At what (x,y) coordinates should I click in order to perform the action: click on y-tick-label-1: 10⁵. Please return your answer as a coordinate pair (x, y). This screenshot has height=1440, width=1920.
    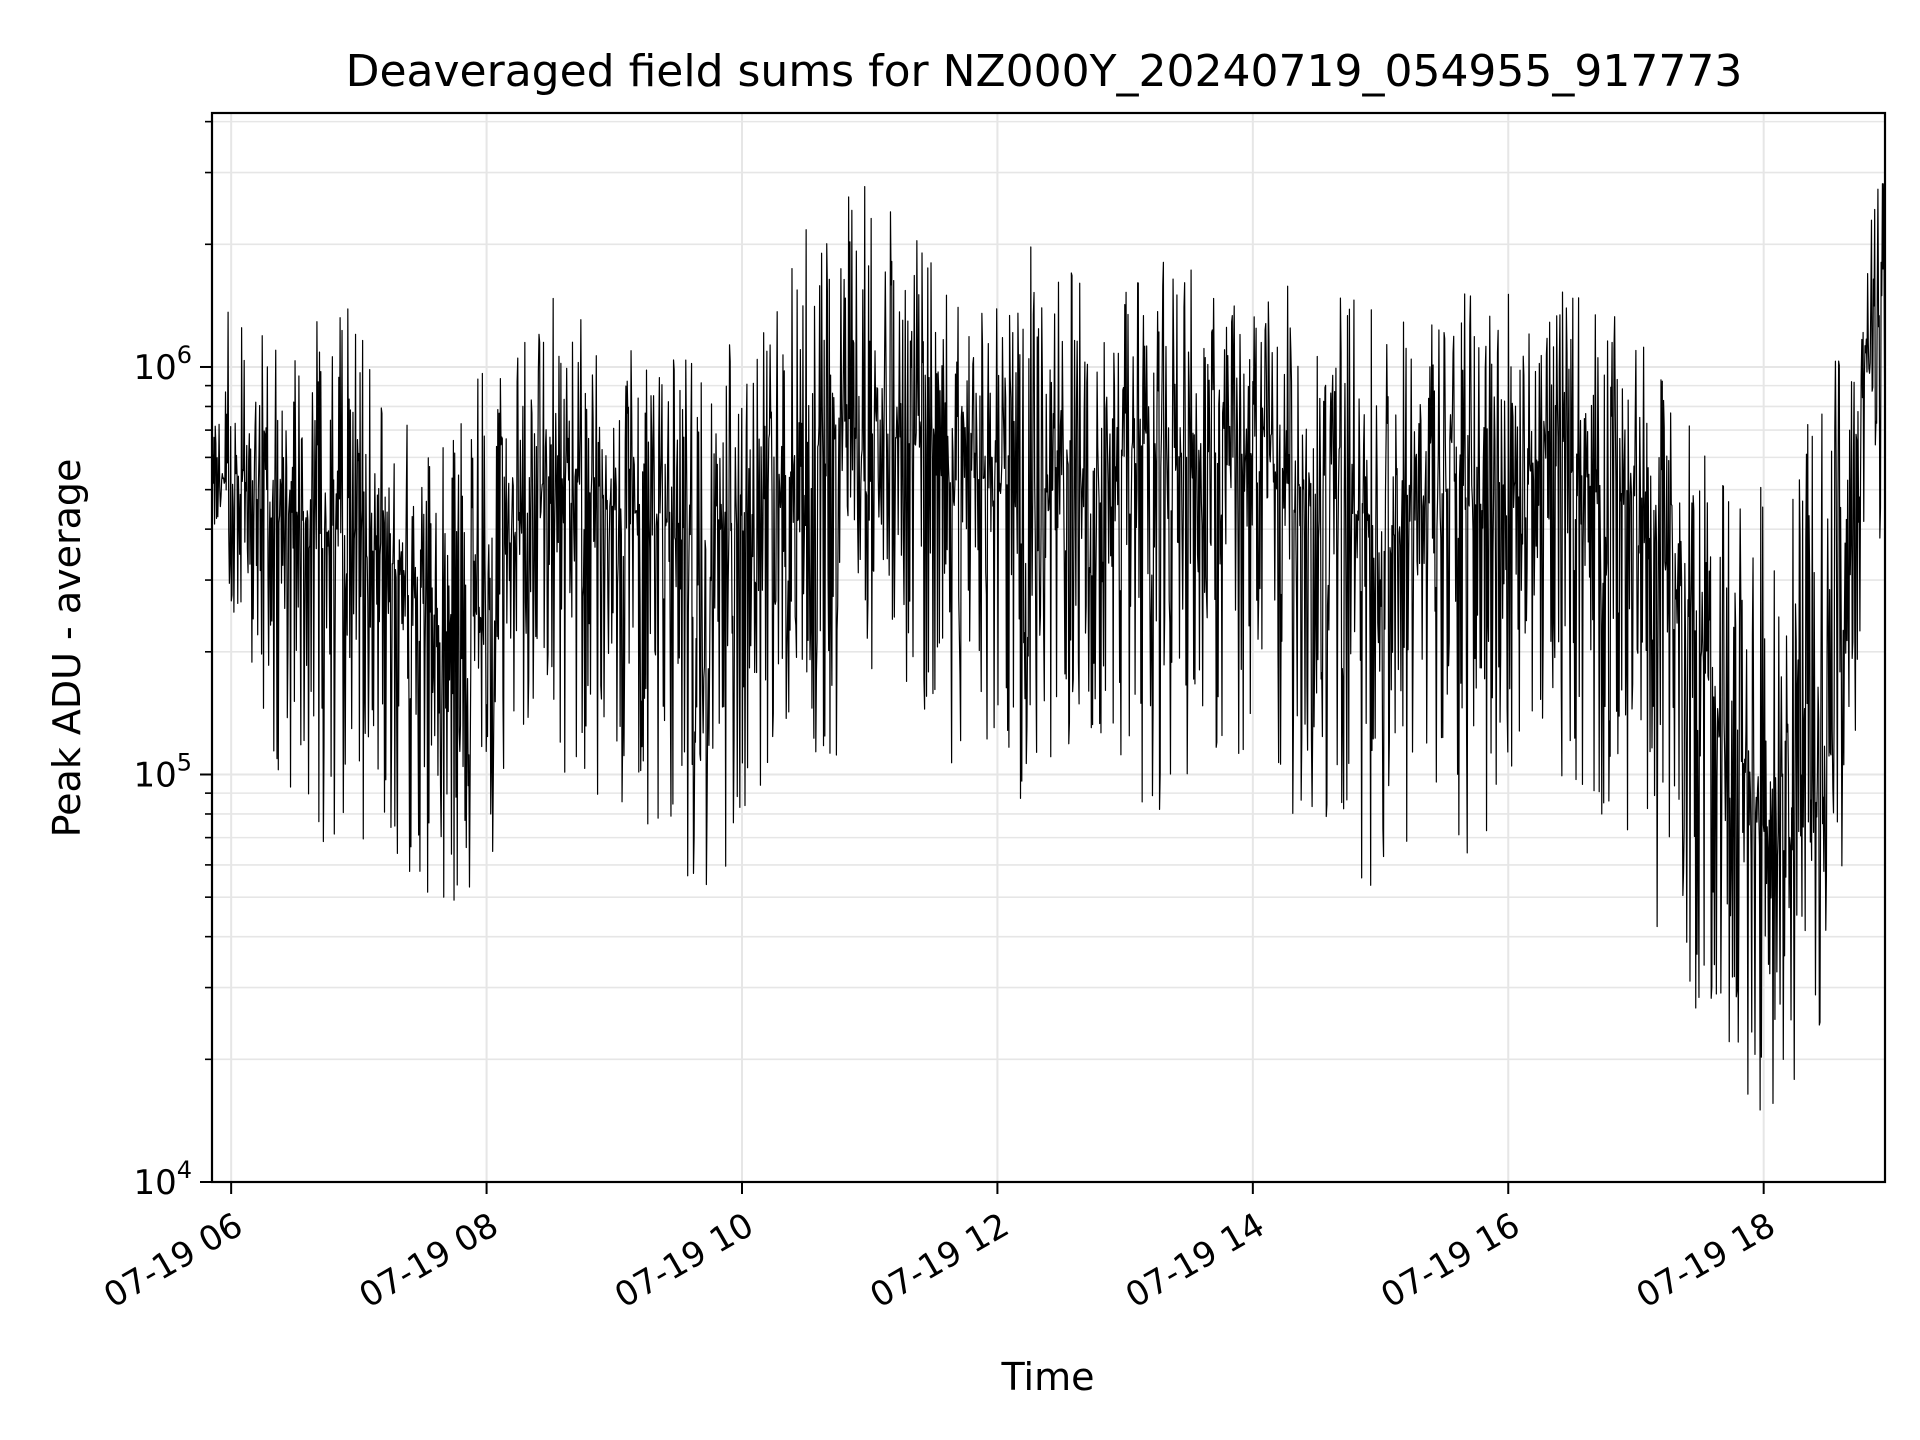
    Looking at the image, I should click on (162, 771).